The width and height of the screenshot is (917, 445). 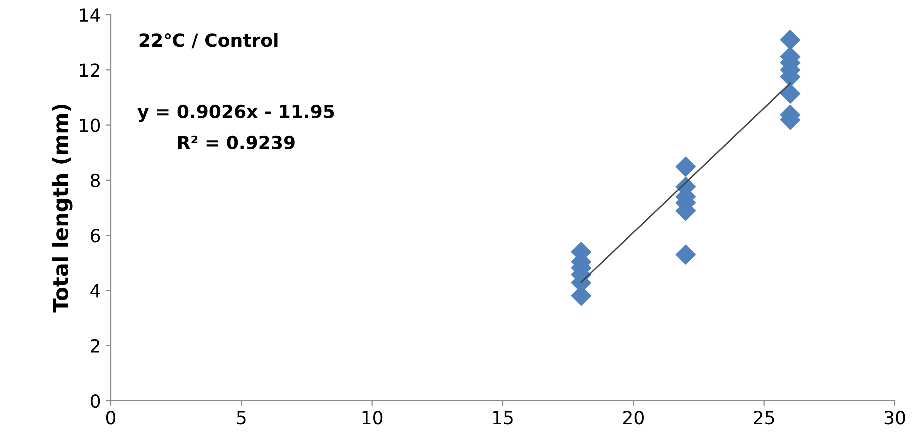 I want to click on x-tick-label: 30, so click(x=895, y=418).